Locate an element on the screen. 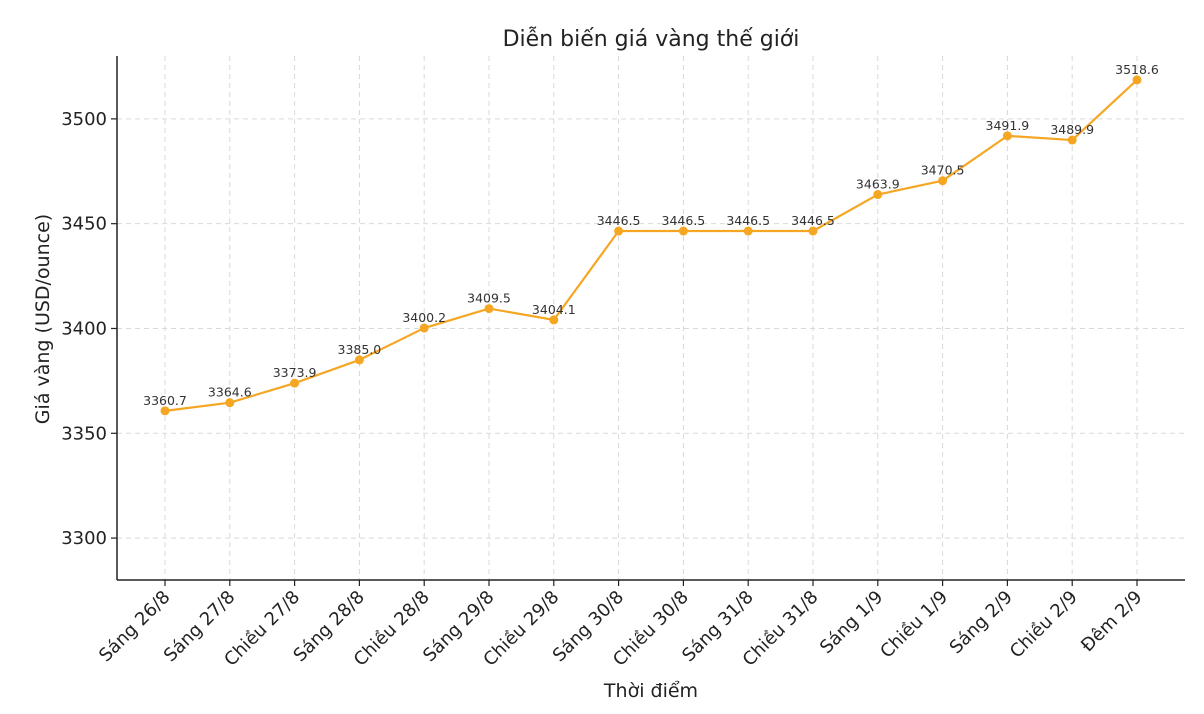 This screenshot has width=1204, height=714. x-axis-title: Thời điểm is located at coordinates (650, 691).